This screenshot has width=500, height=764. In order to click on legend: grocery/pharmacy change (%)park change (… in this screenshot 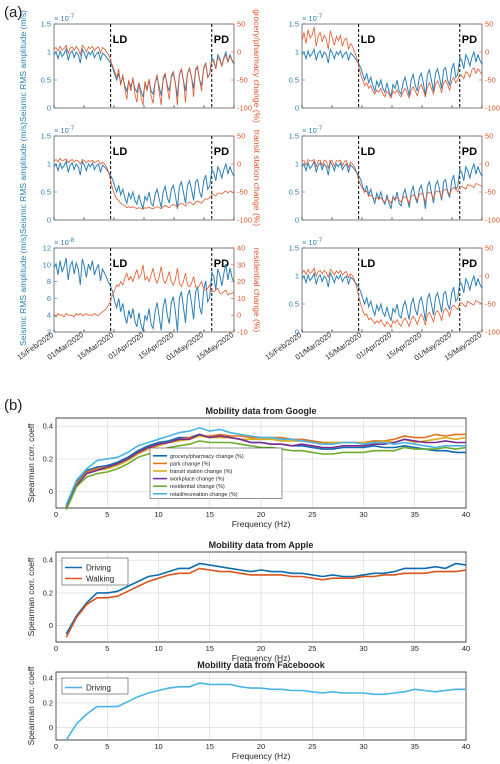, I will do `click(216, 473)`.